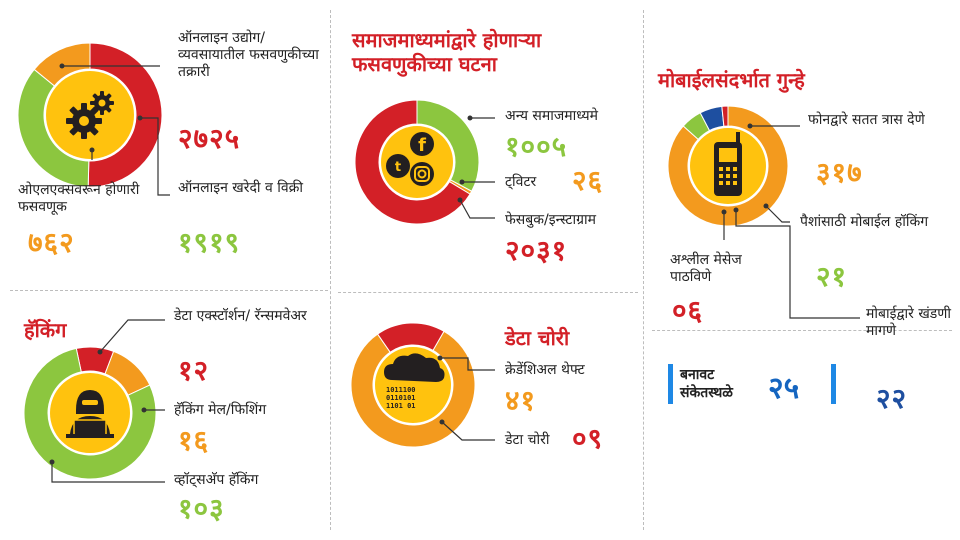 This screenshot has height=540, width=960. I want to click on social-slice-2-label: ट्विटर, so click(521, 182).